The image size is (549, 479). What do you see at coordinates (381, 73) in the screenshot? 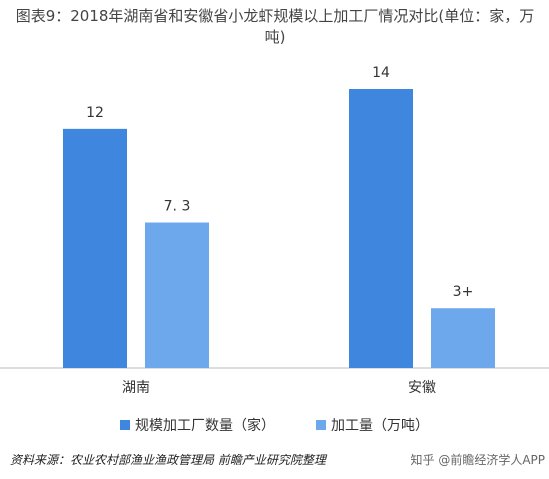
I see `data-label: 14` at bounding box center [381, 73].